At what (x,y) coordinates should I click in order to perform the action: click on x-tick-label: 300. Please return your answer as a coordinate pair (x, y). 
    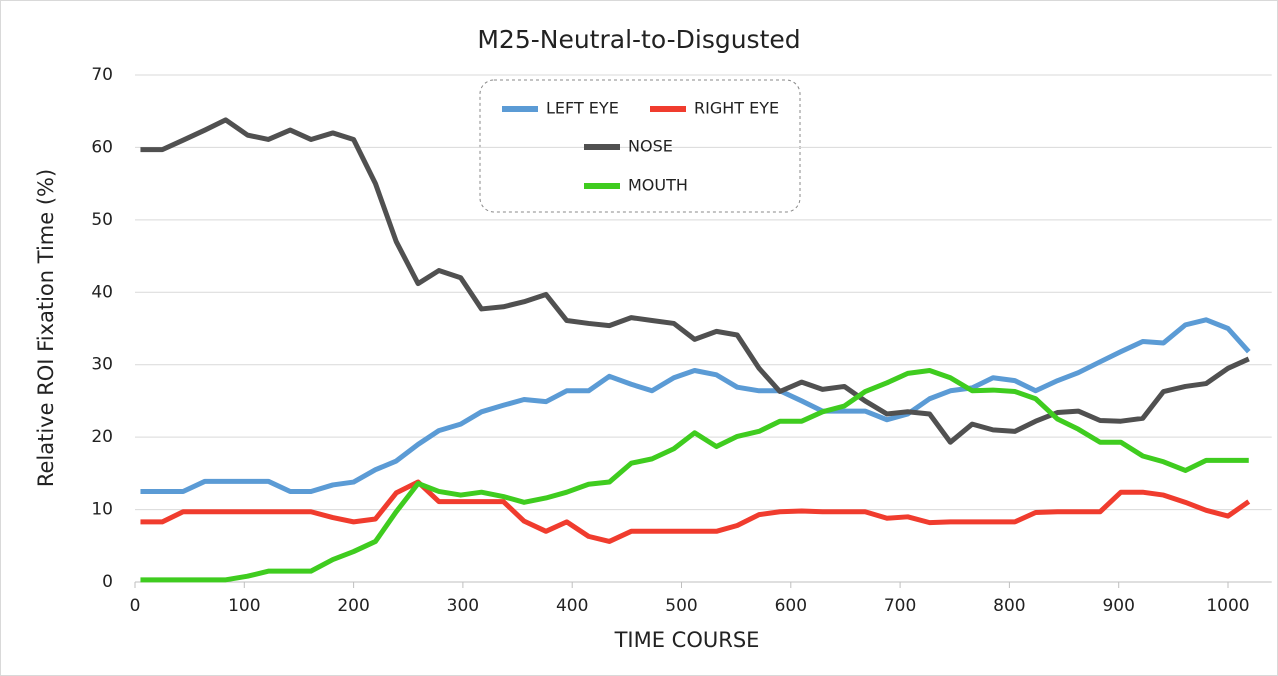
    Looking at the image, I should click on (463, 606).